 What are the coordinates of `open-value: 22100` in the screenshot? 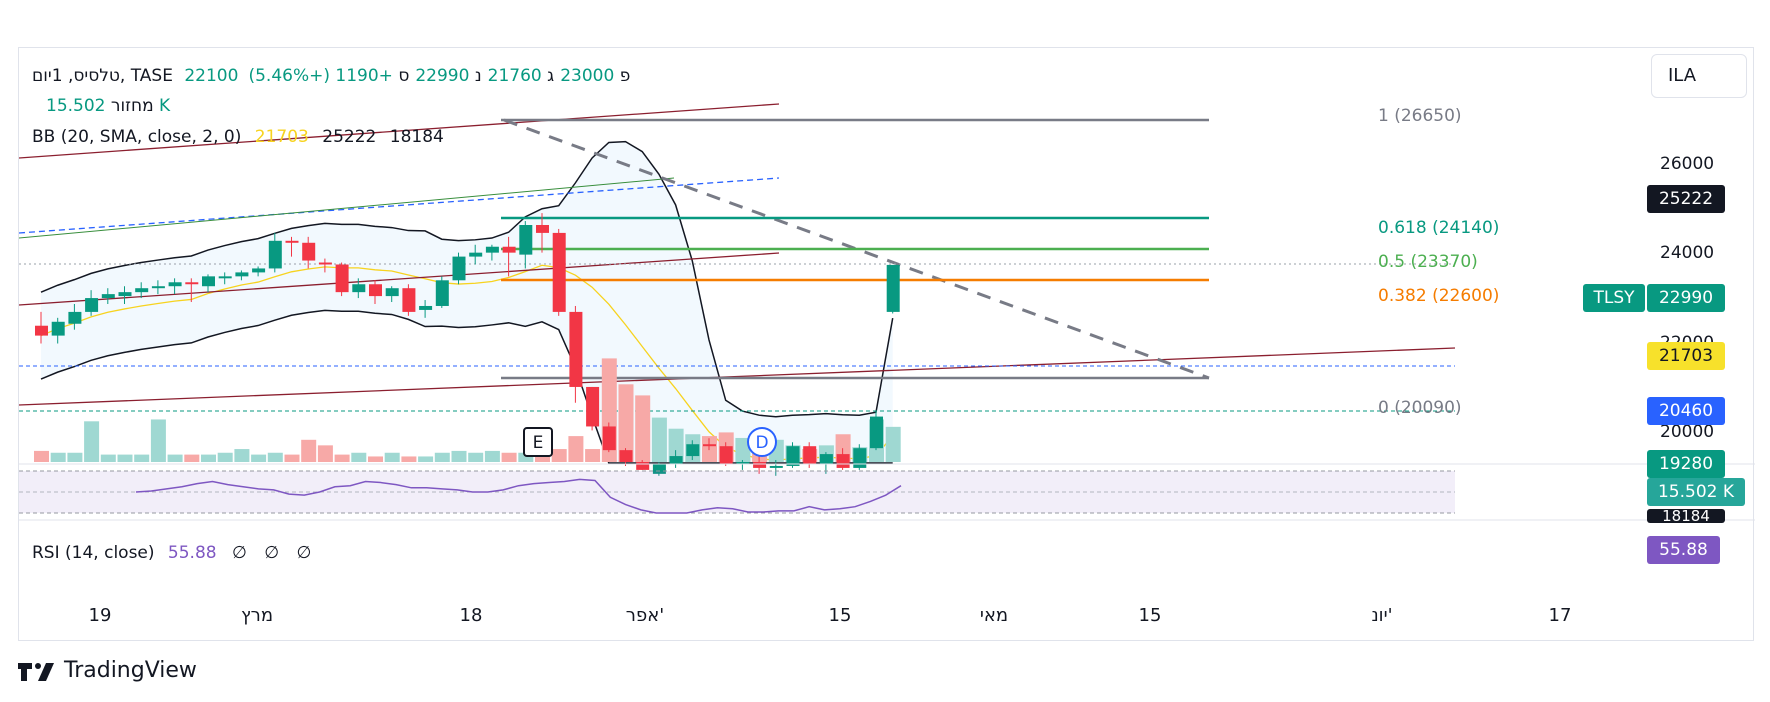 It's located at (211, 76).